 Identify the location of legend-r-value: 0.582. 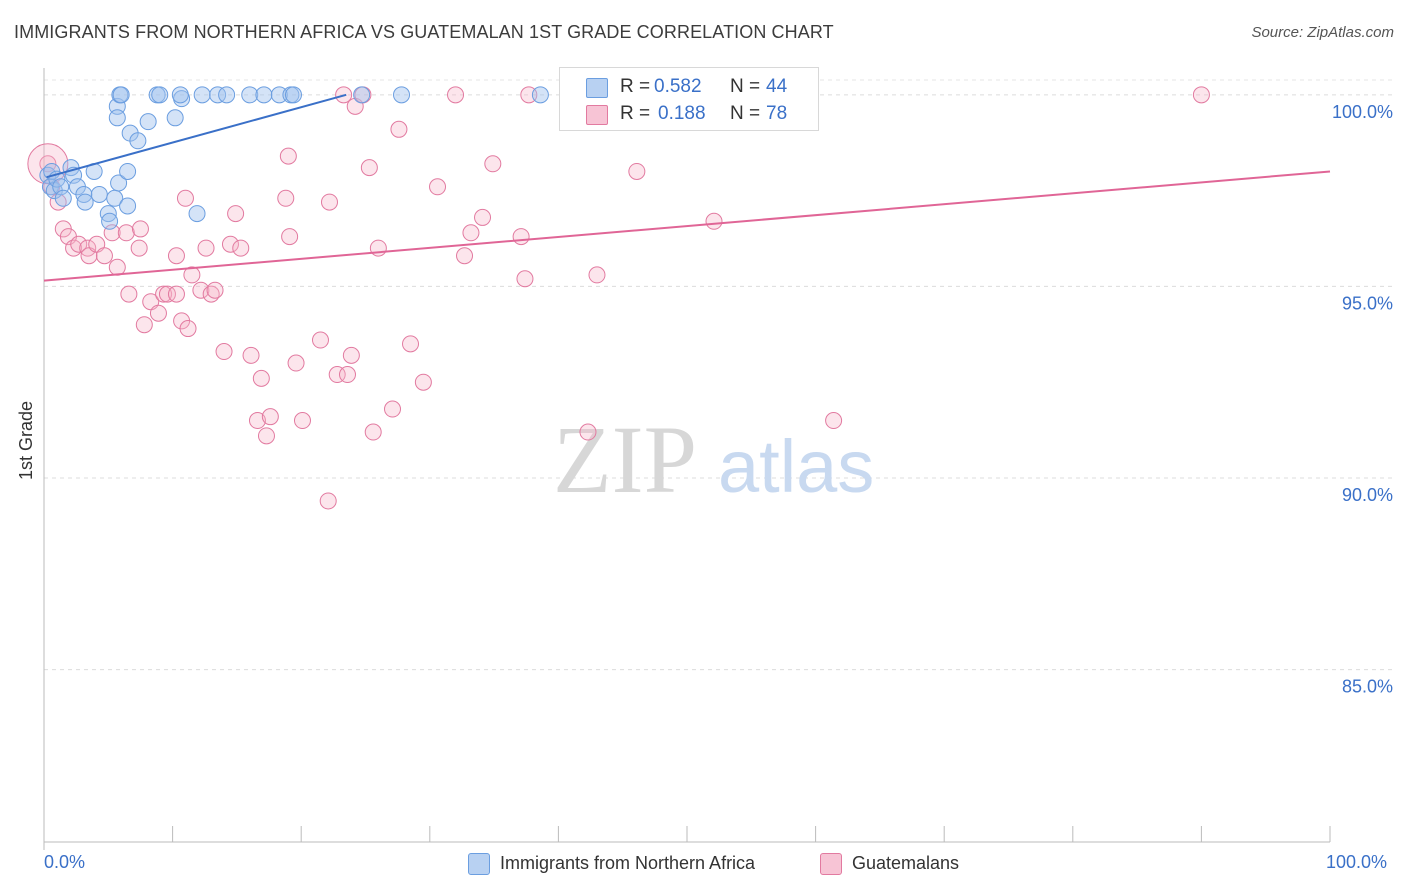
(678, 86).